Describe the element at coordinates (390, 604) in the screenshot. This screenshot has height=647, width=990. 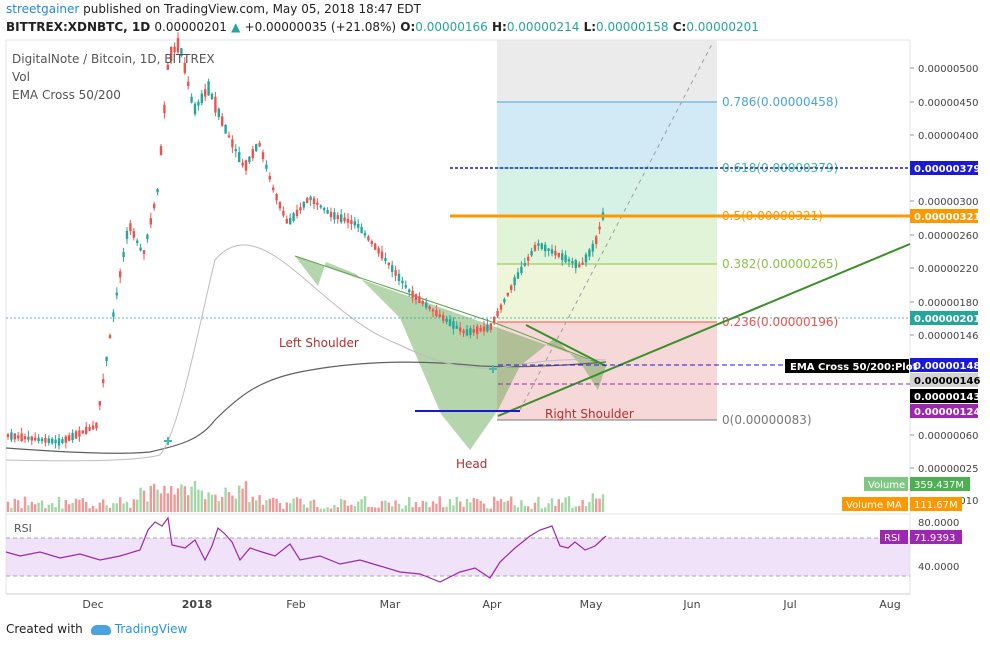
I see `time-tick-label: Mar` at that location.